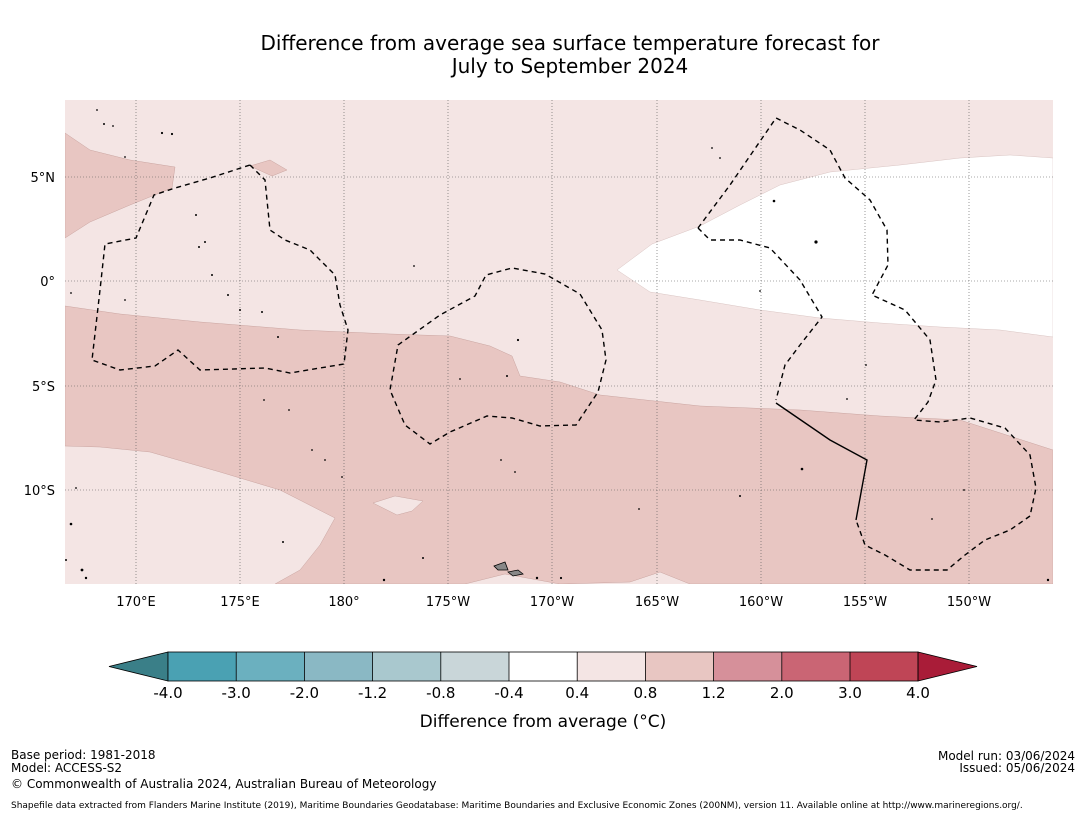 Image resolution: width=1085 pixels, height=816 pixels. What do you see at coordinates (43, 387) in the screenshot?
I see `lat-label-5s: 5°S` at bounding box center [43, 387].